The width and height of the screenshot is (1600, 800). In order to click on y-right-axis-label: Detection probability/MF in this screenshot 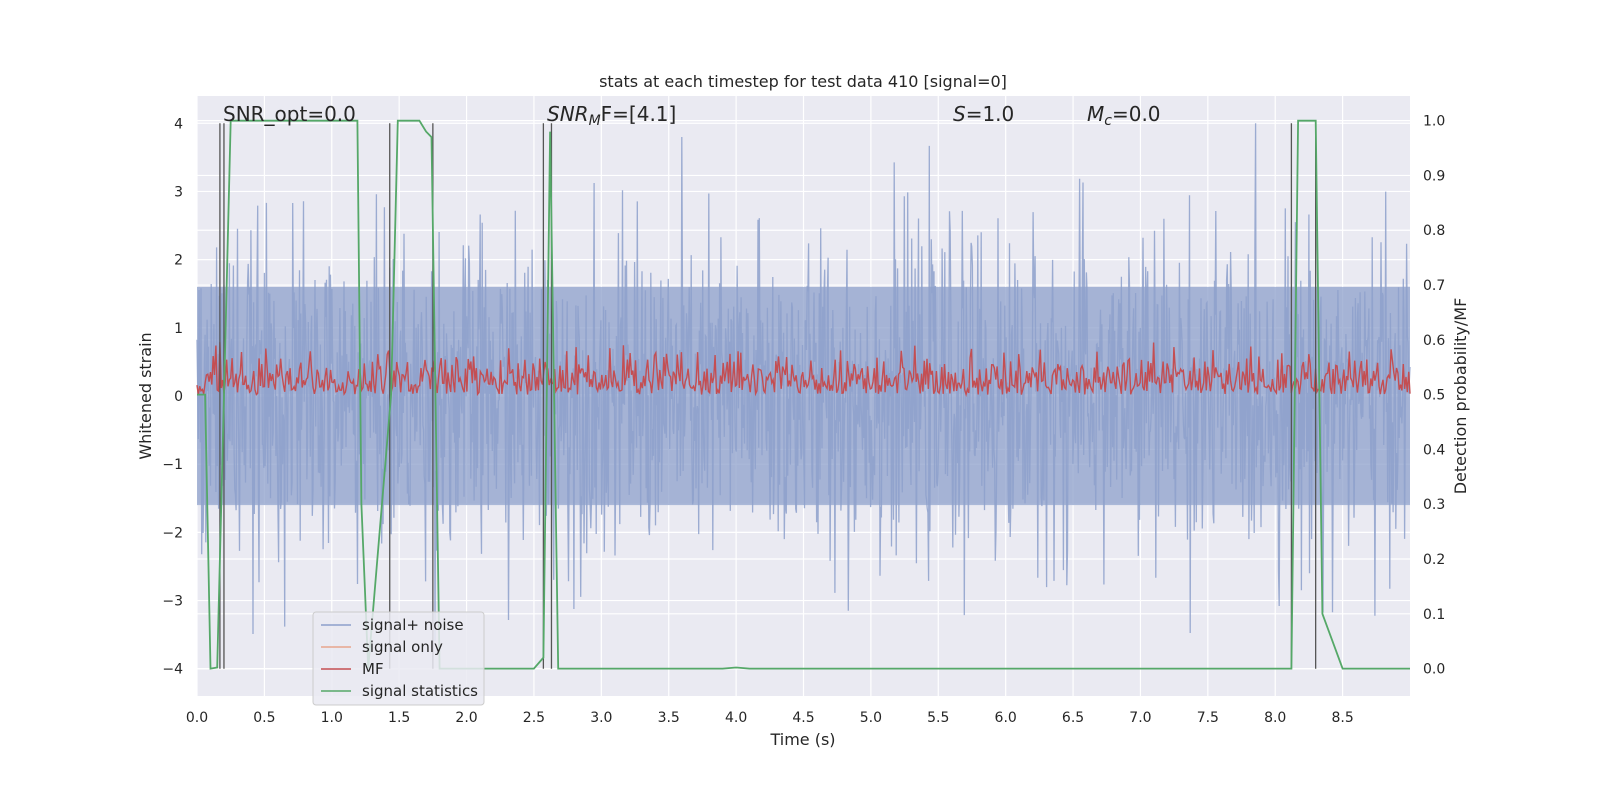, I will do `click(1460, 396)`.